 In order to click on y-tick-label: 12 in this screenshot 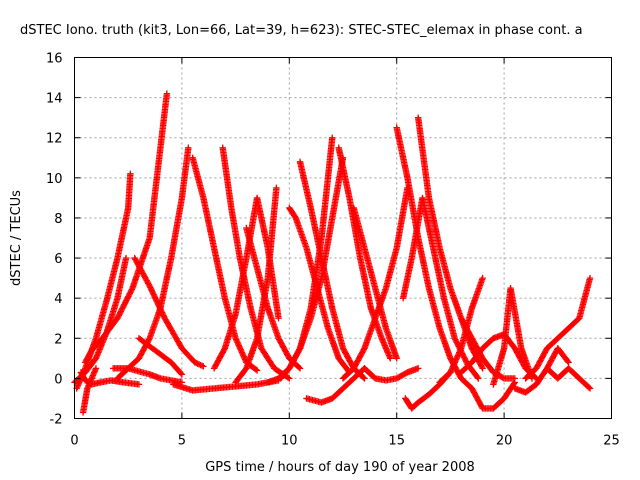, I will do `click(54, 139)`.